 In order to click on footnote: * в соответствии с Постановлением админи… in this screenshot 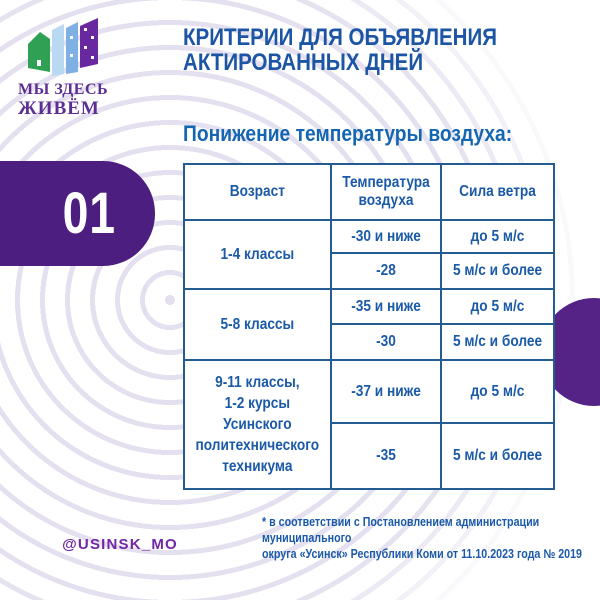, I will do `click(422, 538)`.